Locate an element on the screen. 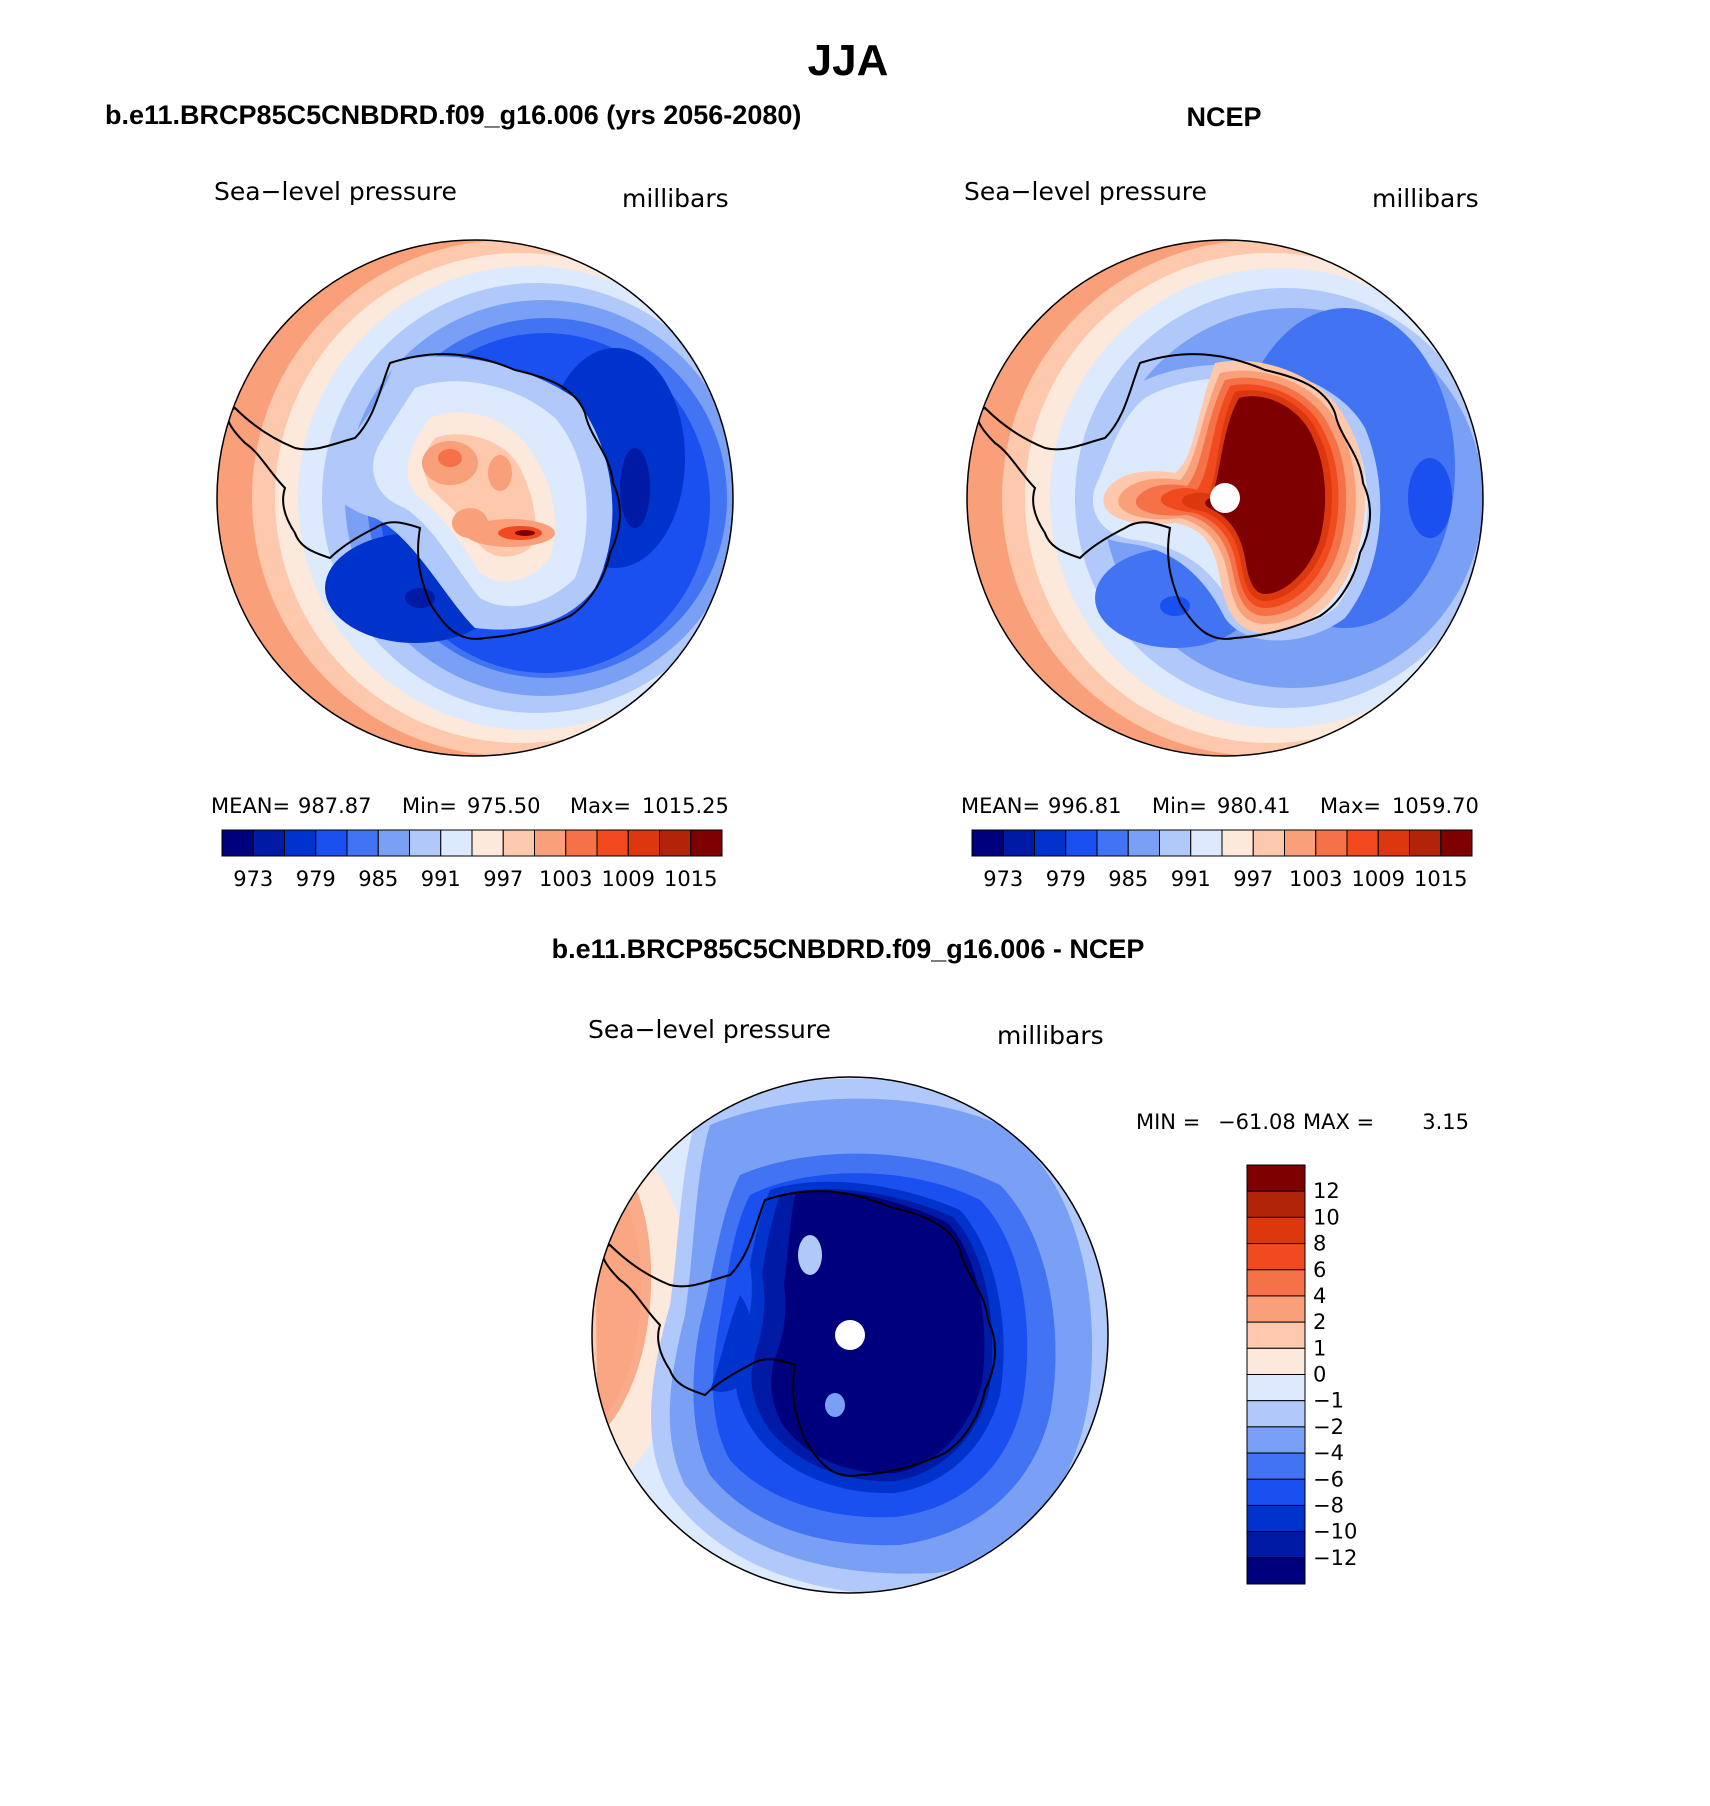  diff-colorbar-tick-label: −6 is located at coordinates (1328, 1479).